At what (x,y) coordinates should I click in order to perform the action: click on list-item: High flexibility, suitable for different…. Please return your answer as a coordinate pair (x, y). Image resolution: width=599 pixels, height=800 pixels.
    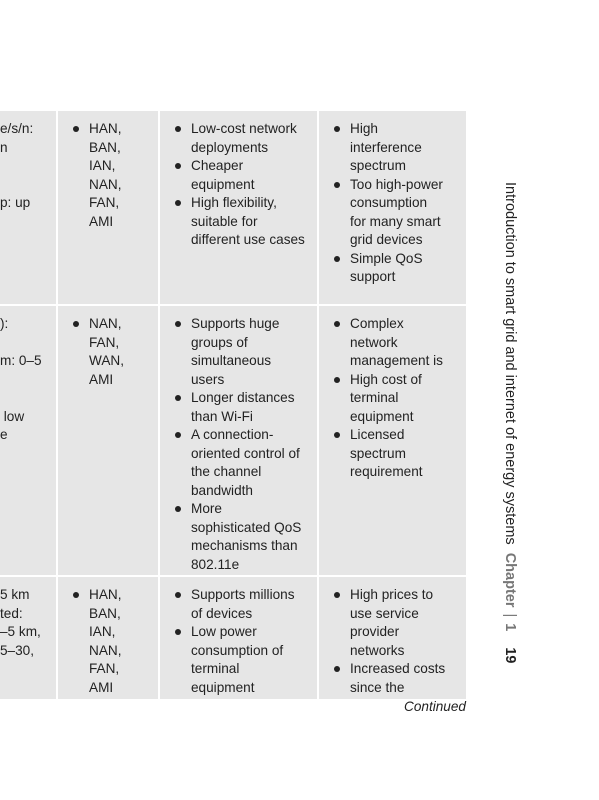
    Looking at the image, I should click on (235, 222).